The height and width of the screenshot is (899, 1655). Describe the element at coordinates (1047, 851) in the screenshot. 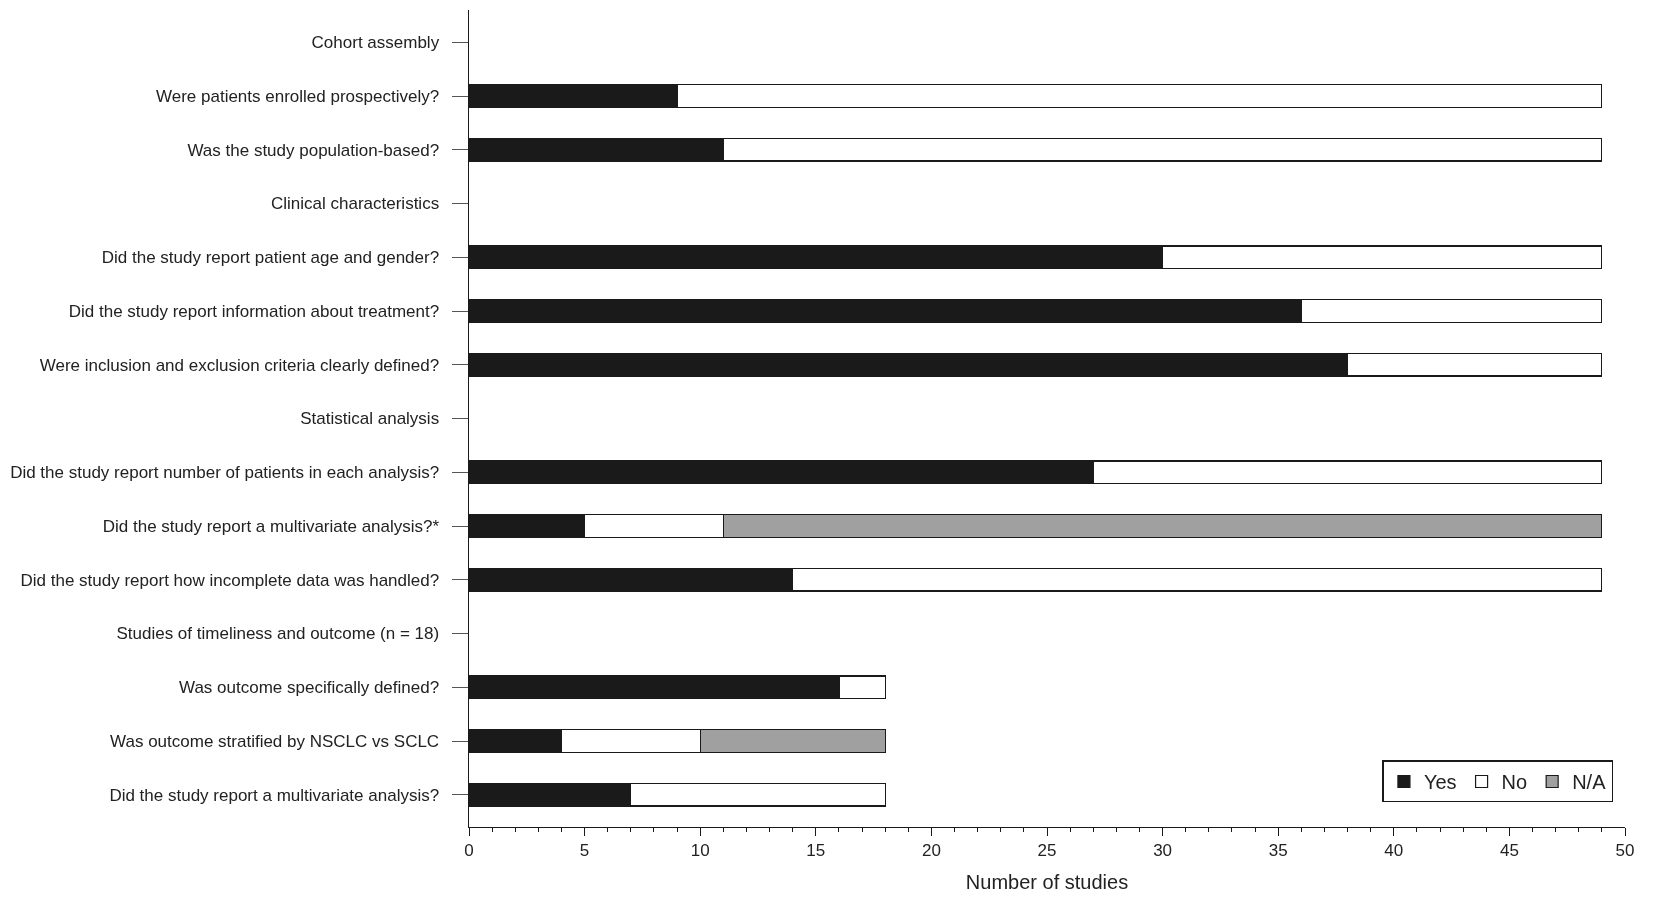

I see `x-tick-label: 25` at that location.